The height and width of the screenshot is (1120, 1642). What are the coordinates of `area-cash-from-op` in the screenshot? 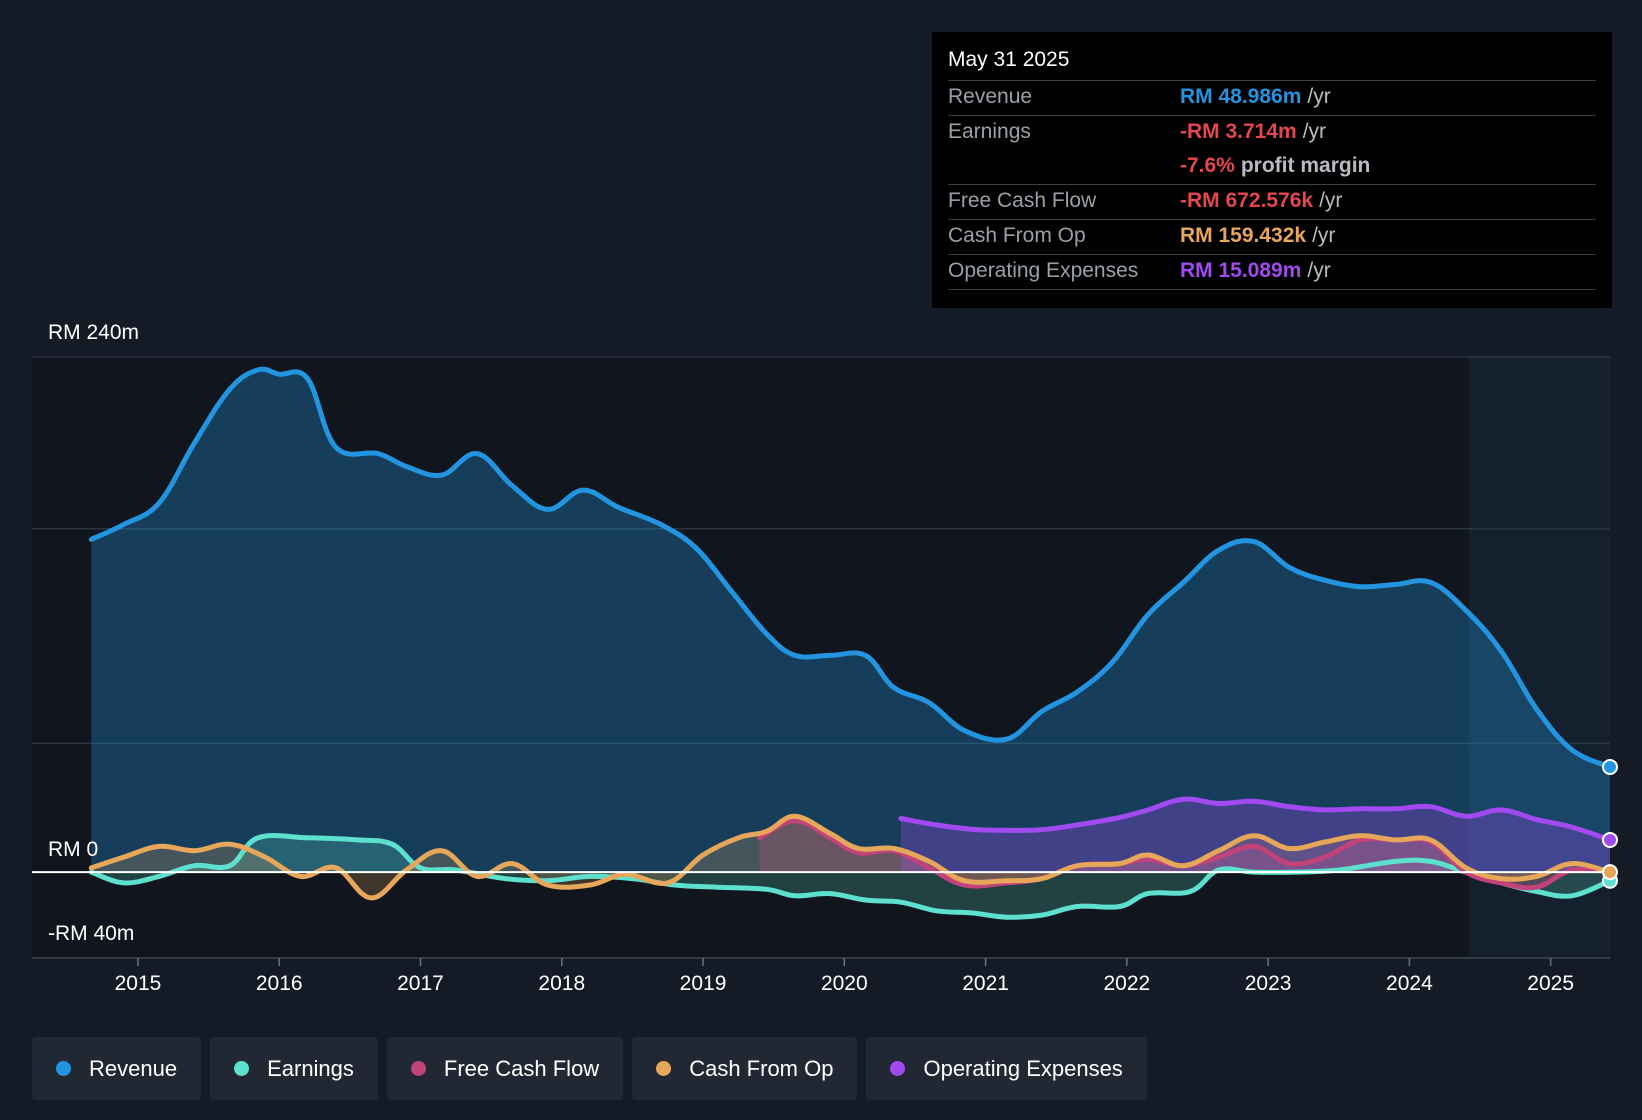 It's located at (850, 857).